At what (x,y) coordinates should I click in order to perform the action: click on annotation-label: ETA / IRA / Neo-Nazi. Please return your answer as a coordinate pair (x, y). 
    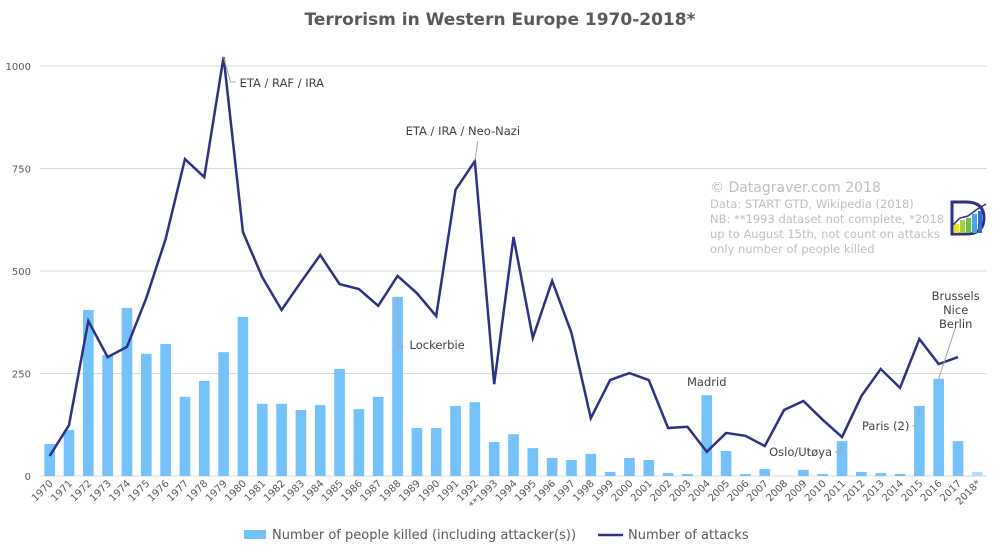
    Looking at the image, I should click on (463, 131).